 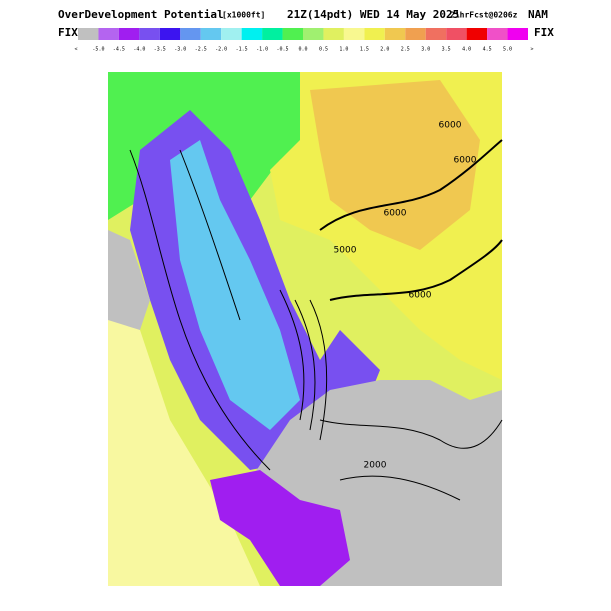 I want to click on colorbar-label: -4.5, so click(x=119, y=50).